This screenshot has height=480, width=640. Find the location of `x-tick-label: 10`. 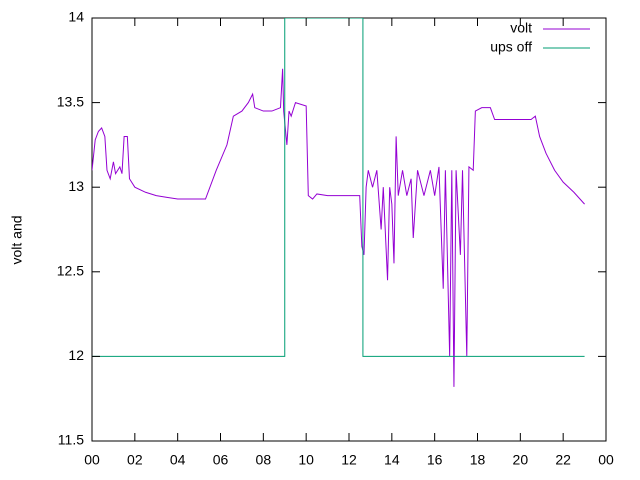

x-tick-label: 10 is located at coordinates (306, 460).